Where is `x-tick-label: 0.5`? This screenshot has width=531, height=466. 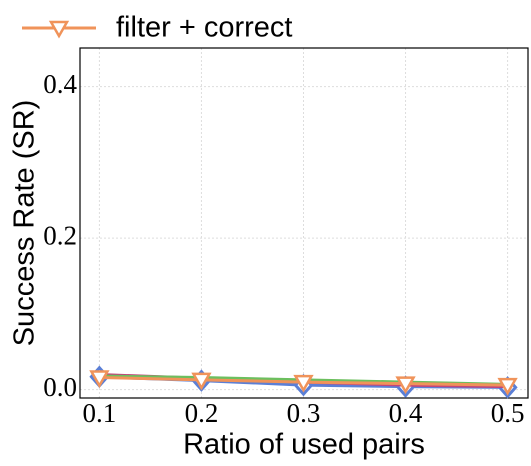 x-tick-label: 0.5 is located at coordinates (508, 413).